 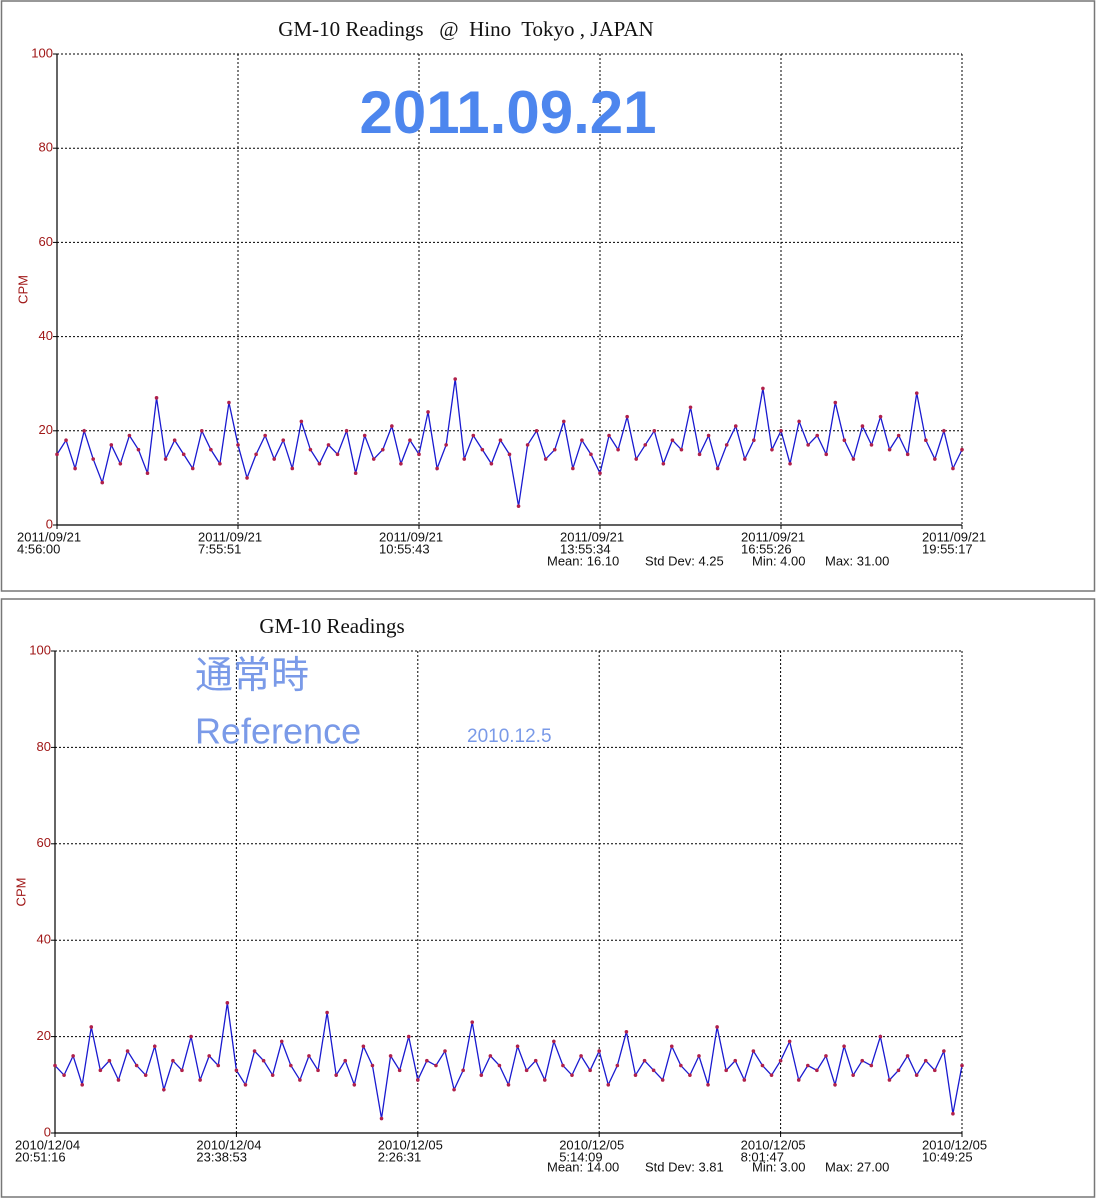 I want to click on x-tick-time: 8:01:47, so click(x=762, y=1156).